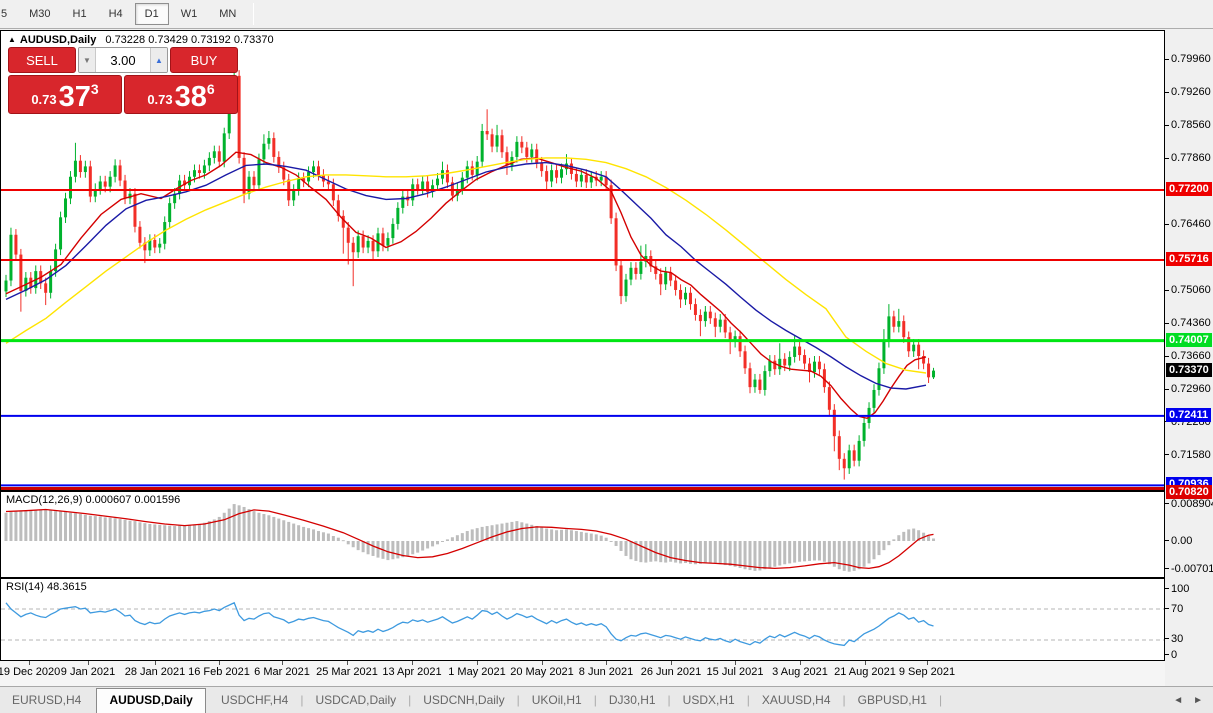 The height and width of the screenshot is (713, 1213). I want to click on tab-nav: ◄ ►, so click(1193, 704).